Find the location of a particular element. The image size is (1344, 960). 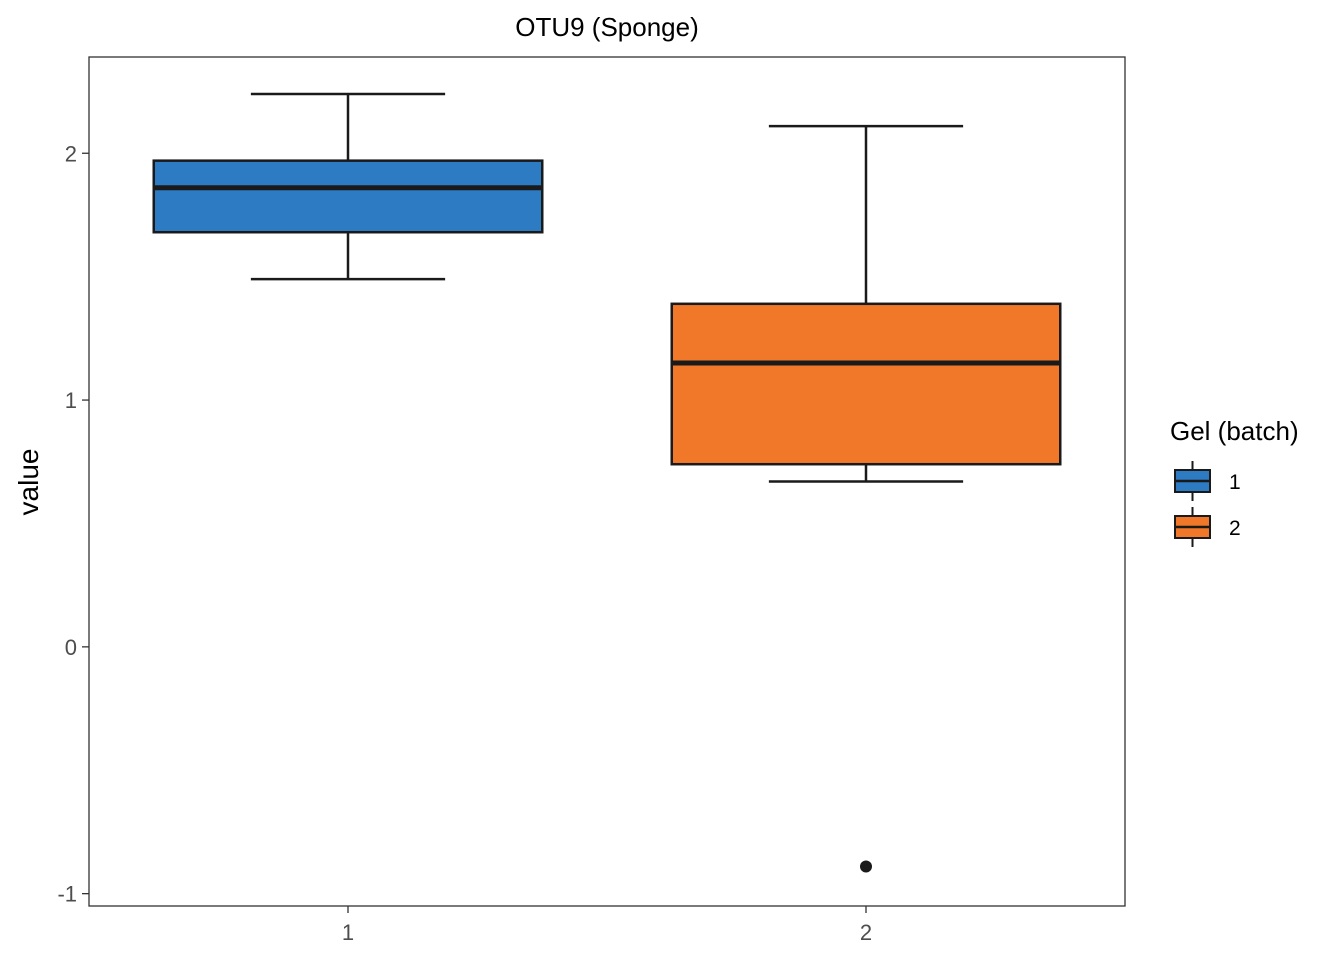

legend: Gel (batch) 1 2 is located at coordinates (1234, 481).